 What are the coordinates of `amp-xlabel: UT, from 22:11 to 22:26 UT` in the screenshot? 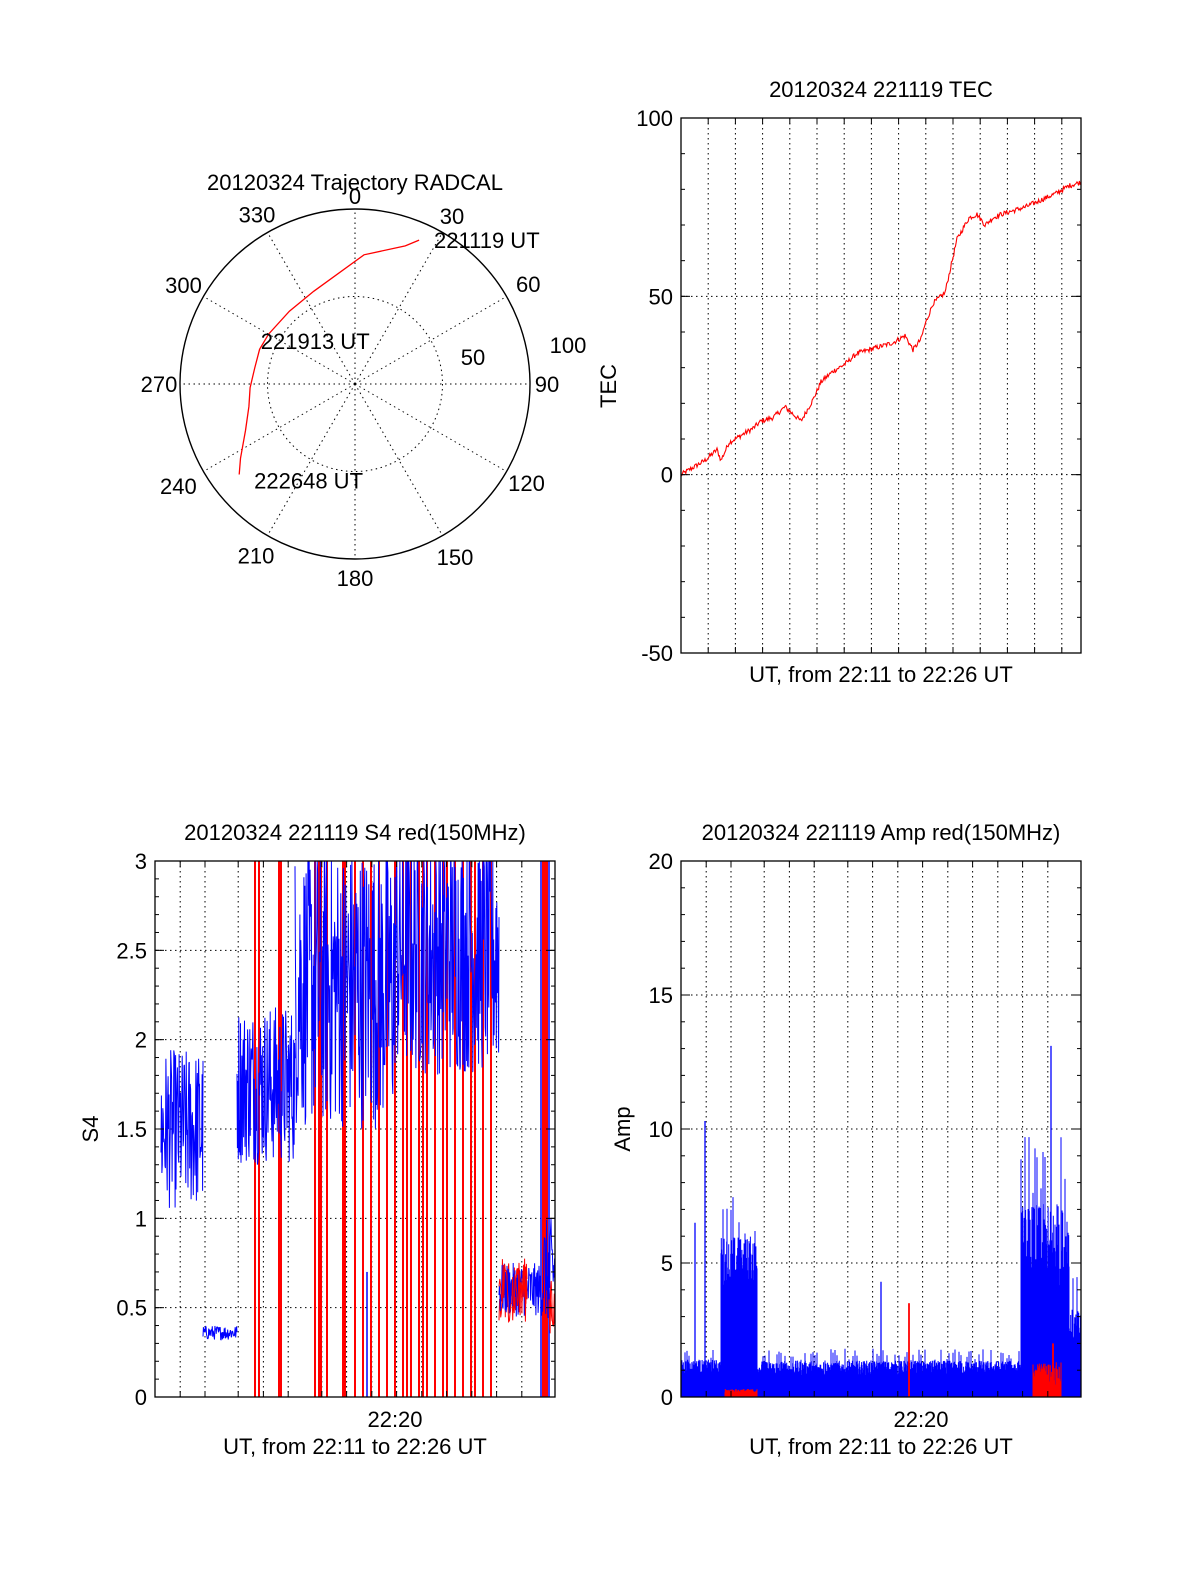 It's located at (881, 1446).